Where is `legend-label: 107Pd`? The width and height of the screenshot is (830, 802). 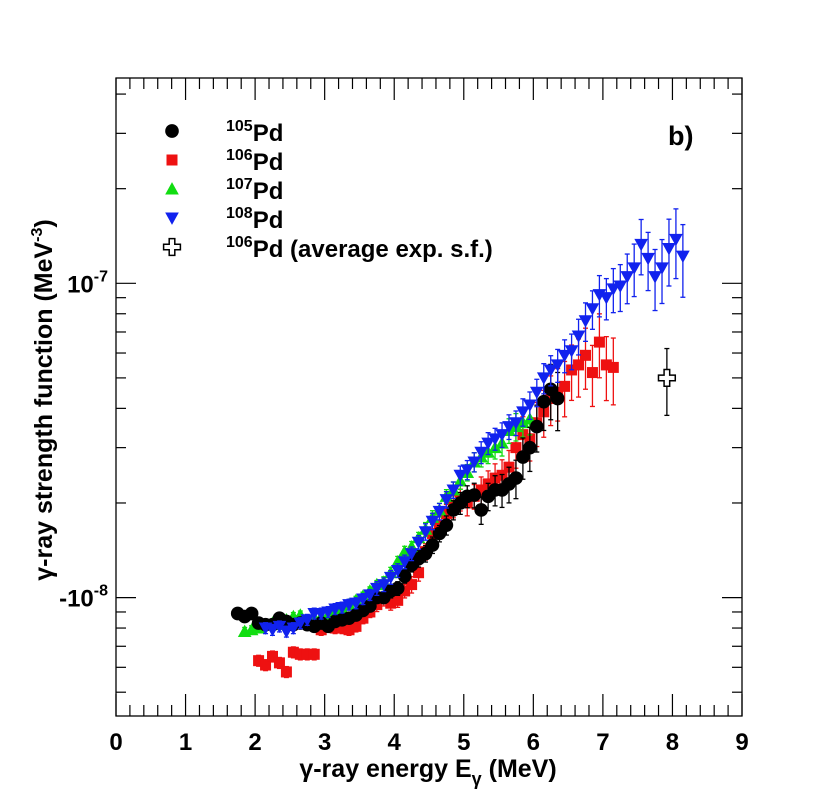 legend-label: 107Pd is located at coordinates (254, 190).